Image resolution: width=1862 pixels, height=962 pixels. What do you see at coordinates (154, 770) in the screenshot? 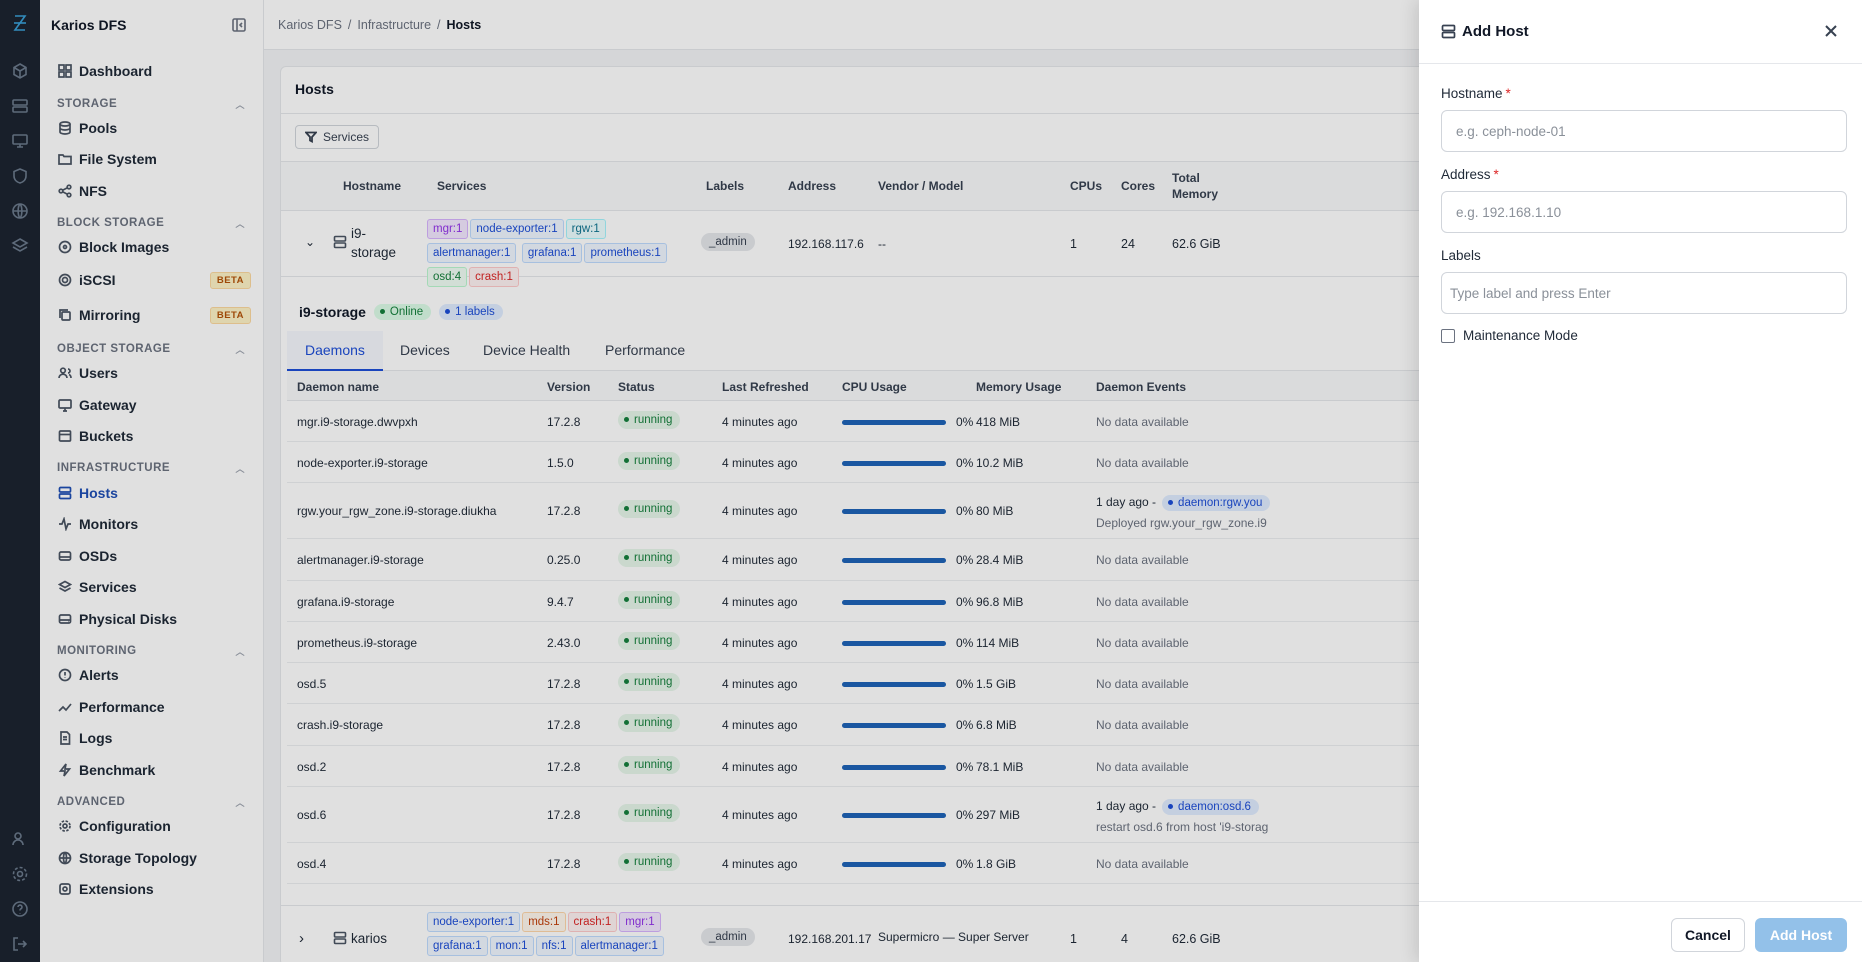
I see `sidebar-item-benchmark: Benchmark` at bounding box center [154, 770].